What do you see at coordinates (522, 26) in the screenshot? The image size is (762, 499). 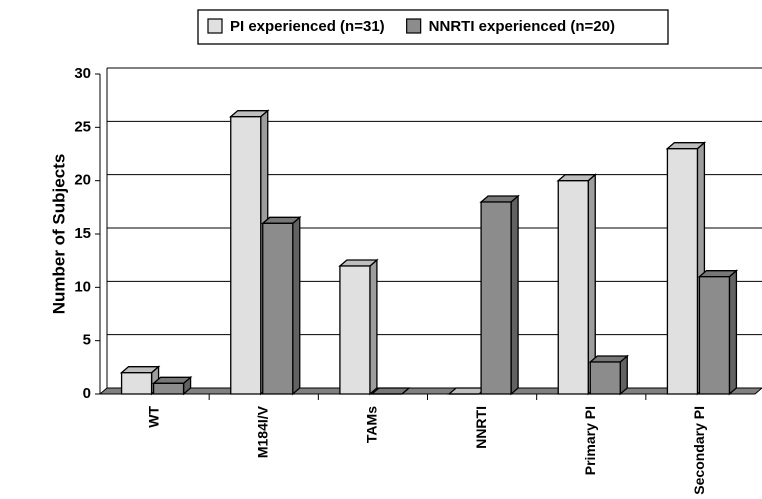 I see `legend-label: NNRTI experienced (n=20)` at bounding box center [522, 26].